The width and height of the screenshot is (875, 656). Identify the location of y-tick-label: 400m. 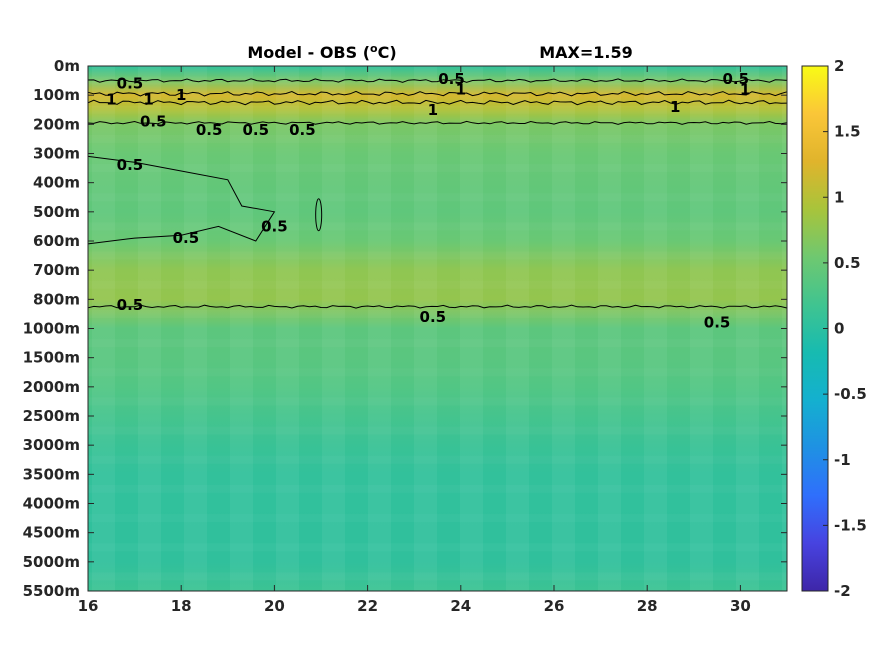
(56, 183).